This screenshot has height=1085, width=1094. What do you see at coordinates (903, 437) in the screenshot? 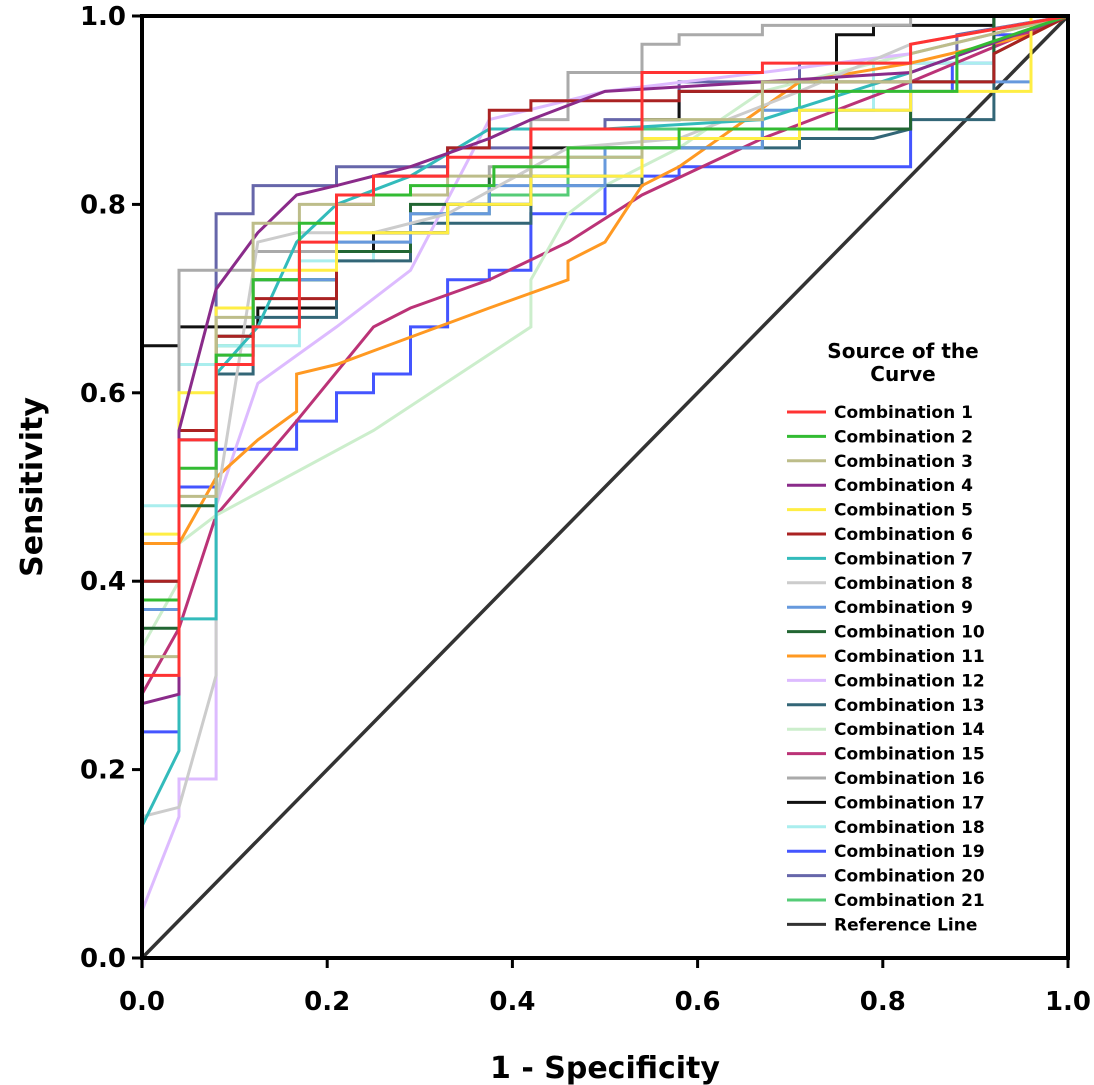
I see `legend-label-combination-2: Combination 2` at bounding box center [903, 437].